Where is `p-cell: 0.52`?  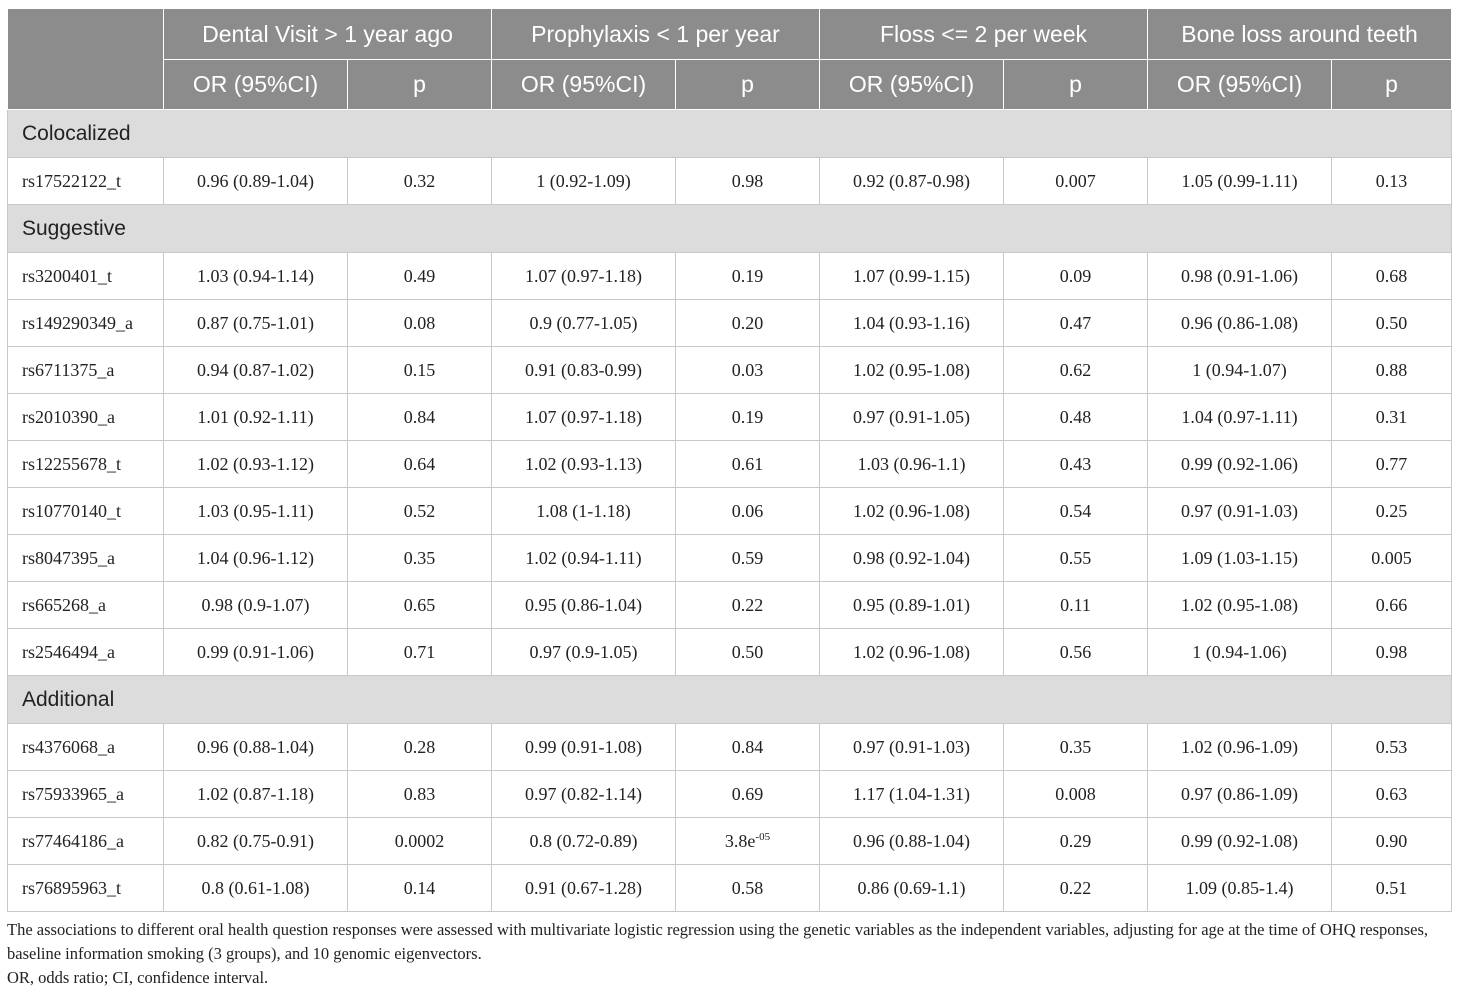
p-cell: 0.52 is located at coordinates (419, 511).